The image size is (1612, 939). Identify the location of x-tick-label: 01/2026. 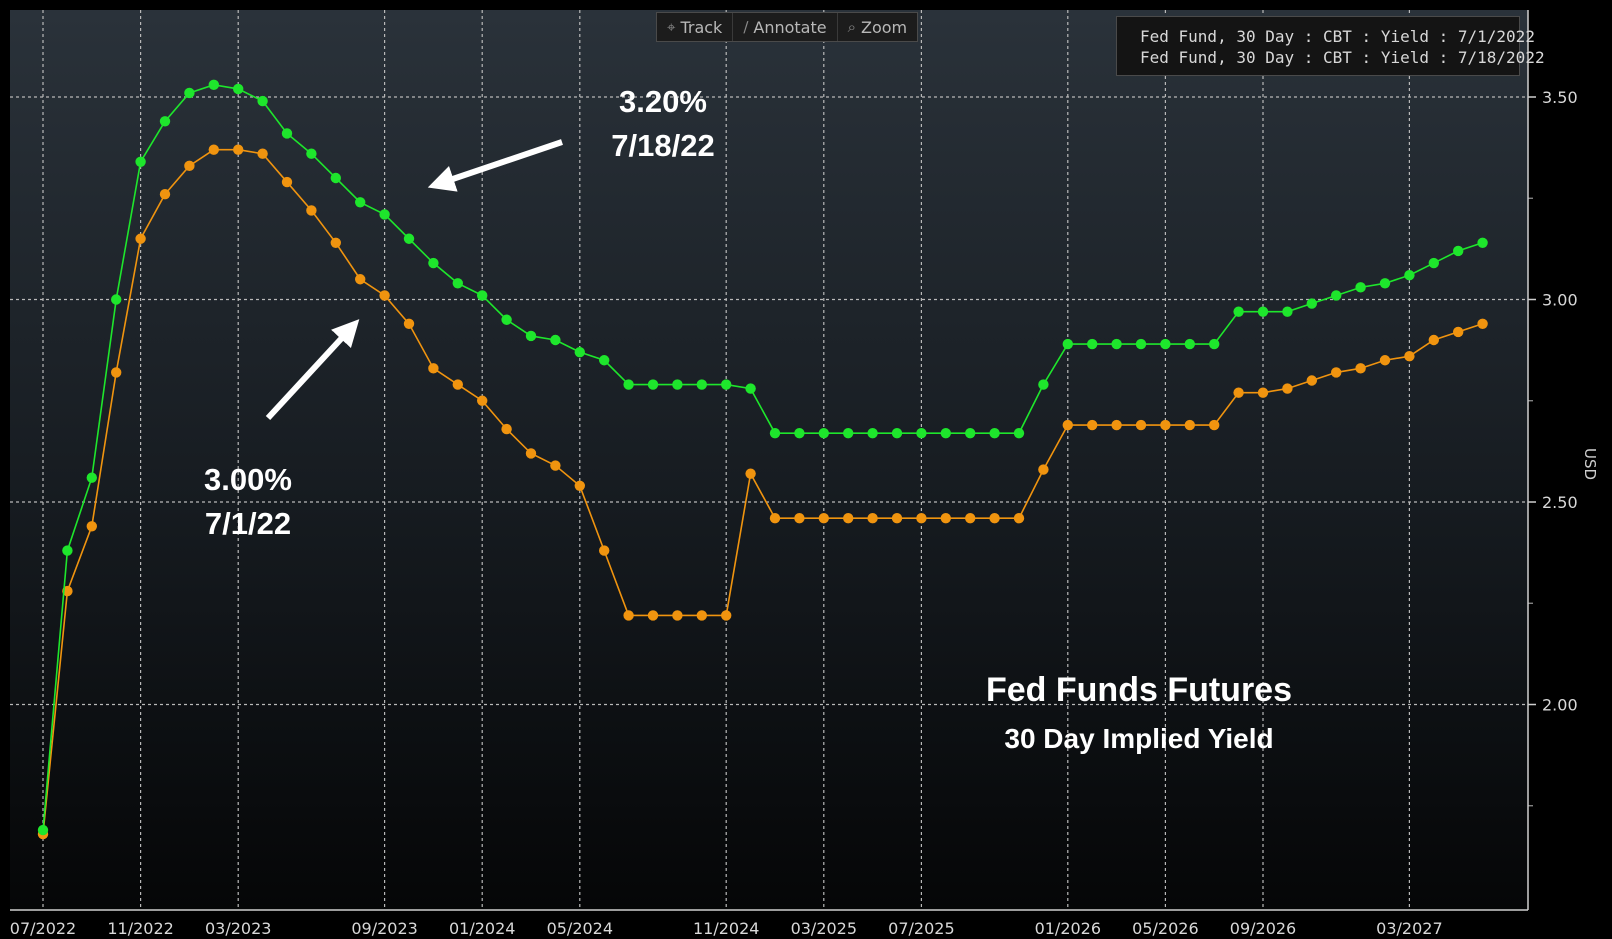
(1068, 928).